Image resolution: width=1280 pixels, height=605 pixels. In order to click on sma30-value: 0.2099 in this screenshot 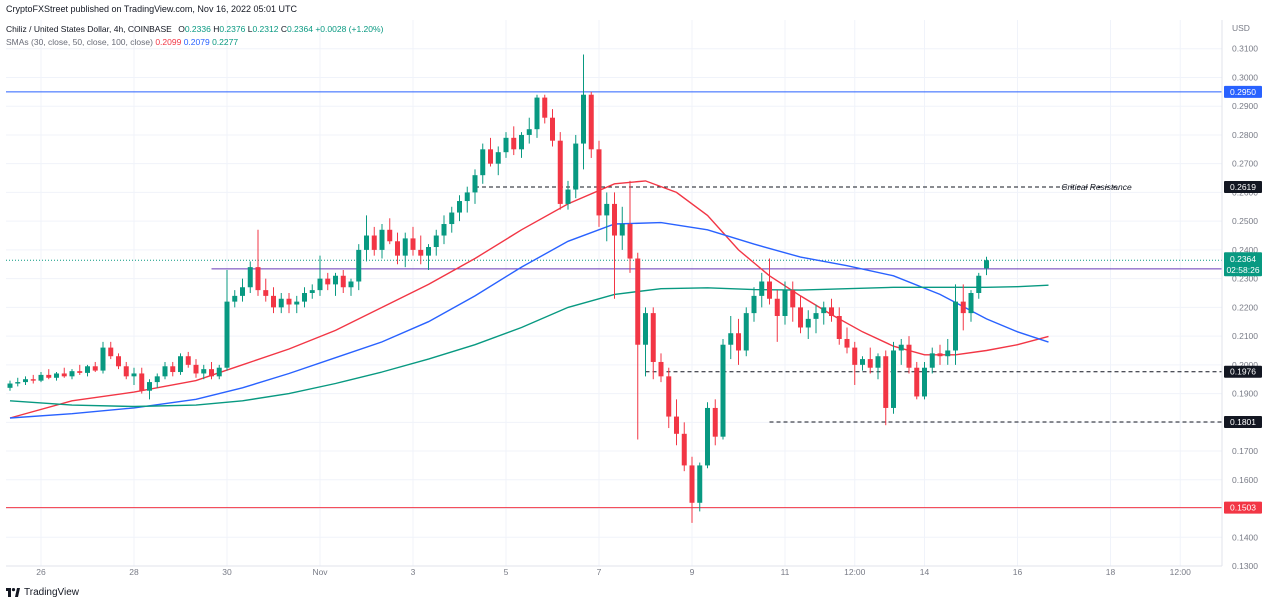, I will do `click(168, 42)`.